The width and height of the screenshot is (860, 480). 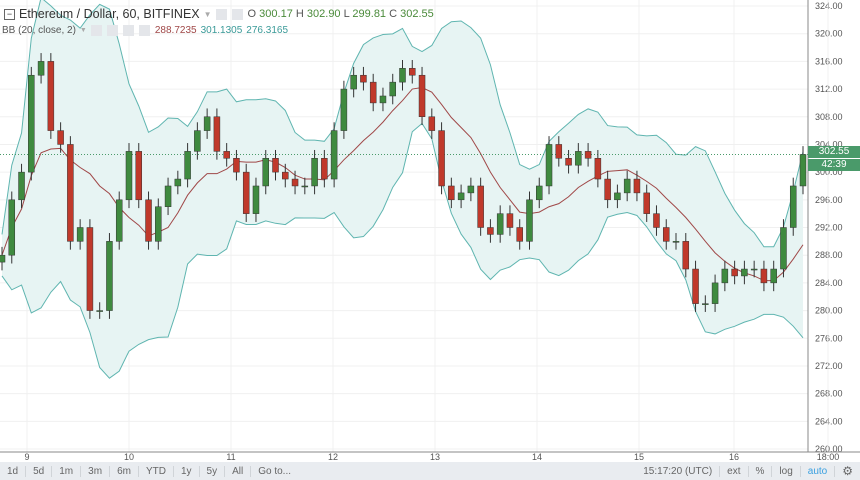 I want to click on x-tick-label: 12, so click(x=333, y=457).